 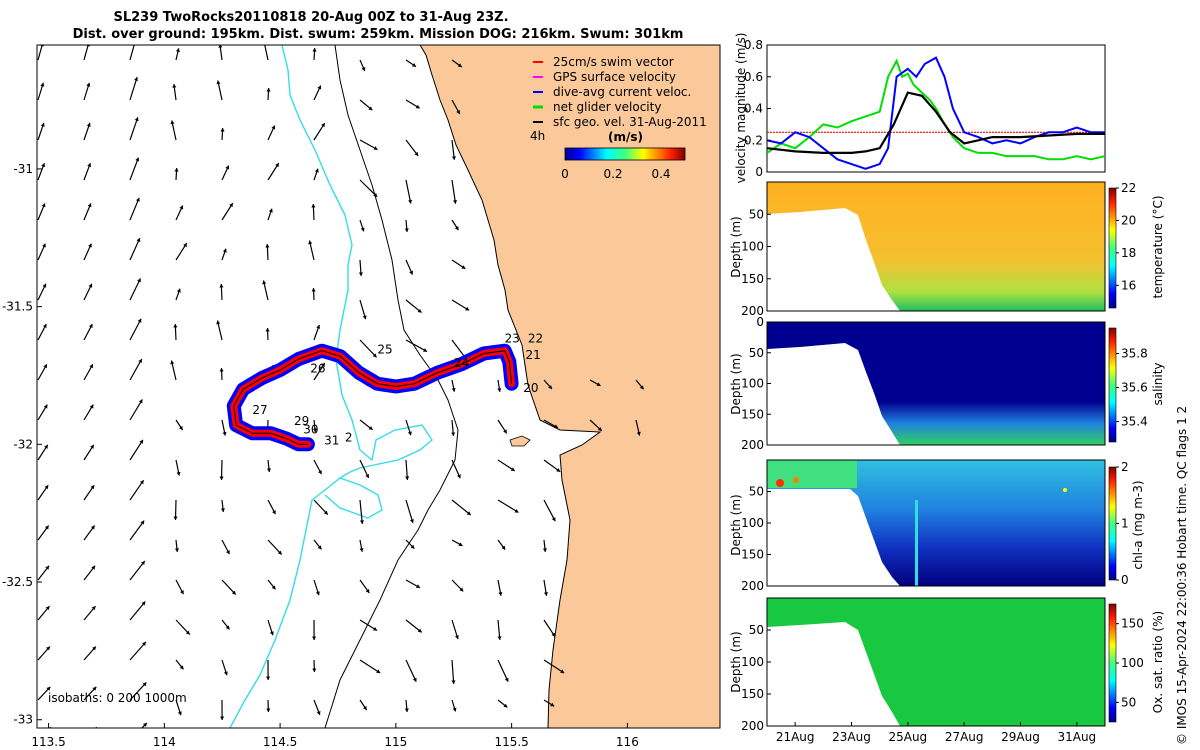 What do you see at coordinates (1158, 383) in the screenshot?
I see `salinity-cbar-label: salinity` at bounding box center [1158, 383].